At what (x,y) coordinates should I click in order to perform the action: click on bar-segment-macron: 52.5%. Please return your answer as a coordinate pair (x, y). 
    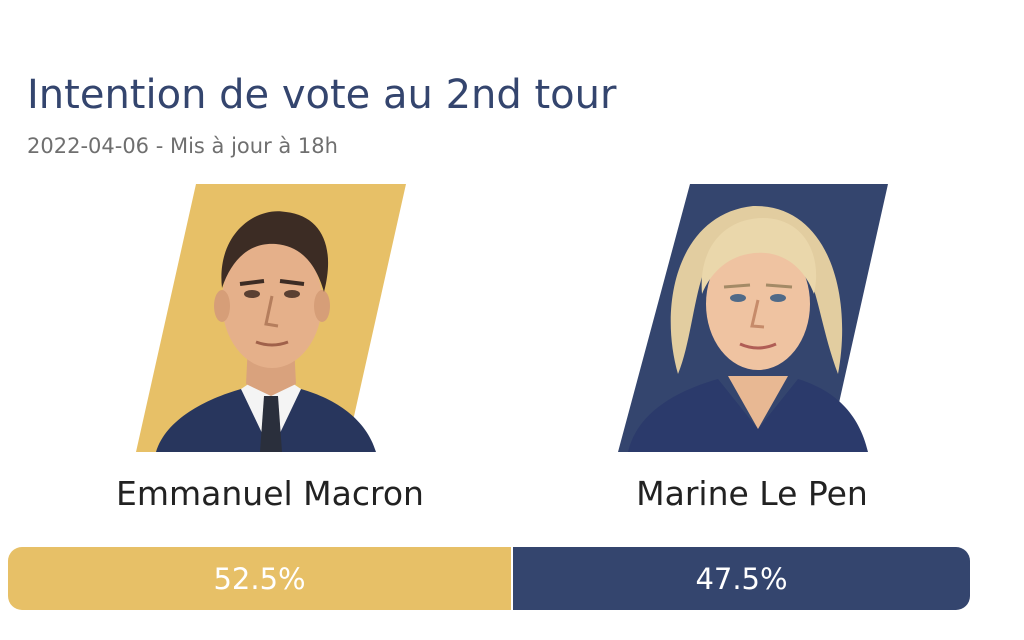
    Looking at the image, I should click on (261, 578).